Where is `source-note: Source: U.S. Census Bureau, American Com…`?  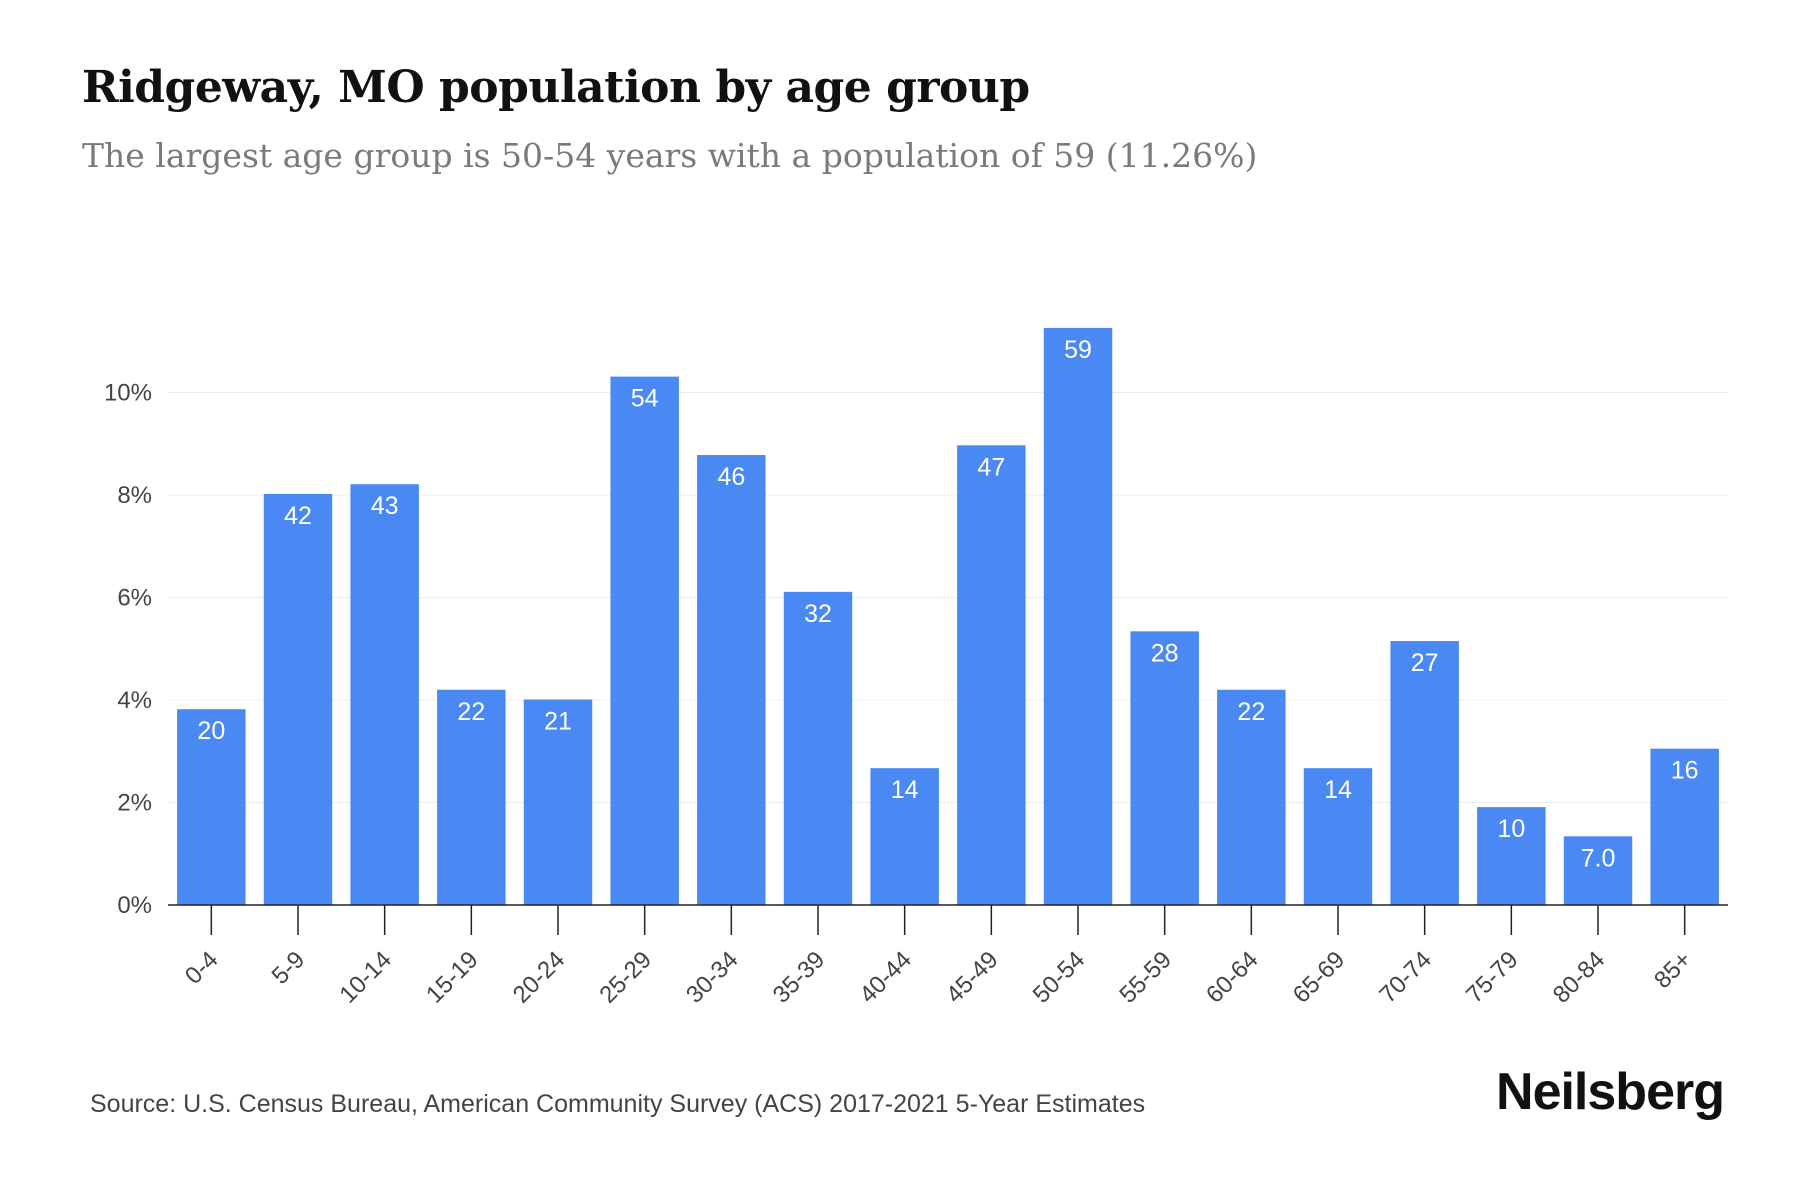
source-note: Source: U.S. Census Bureau, American Com… is located at coordinates (618, 1104).